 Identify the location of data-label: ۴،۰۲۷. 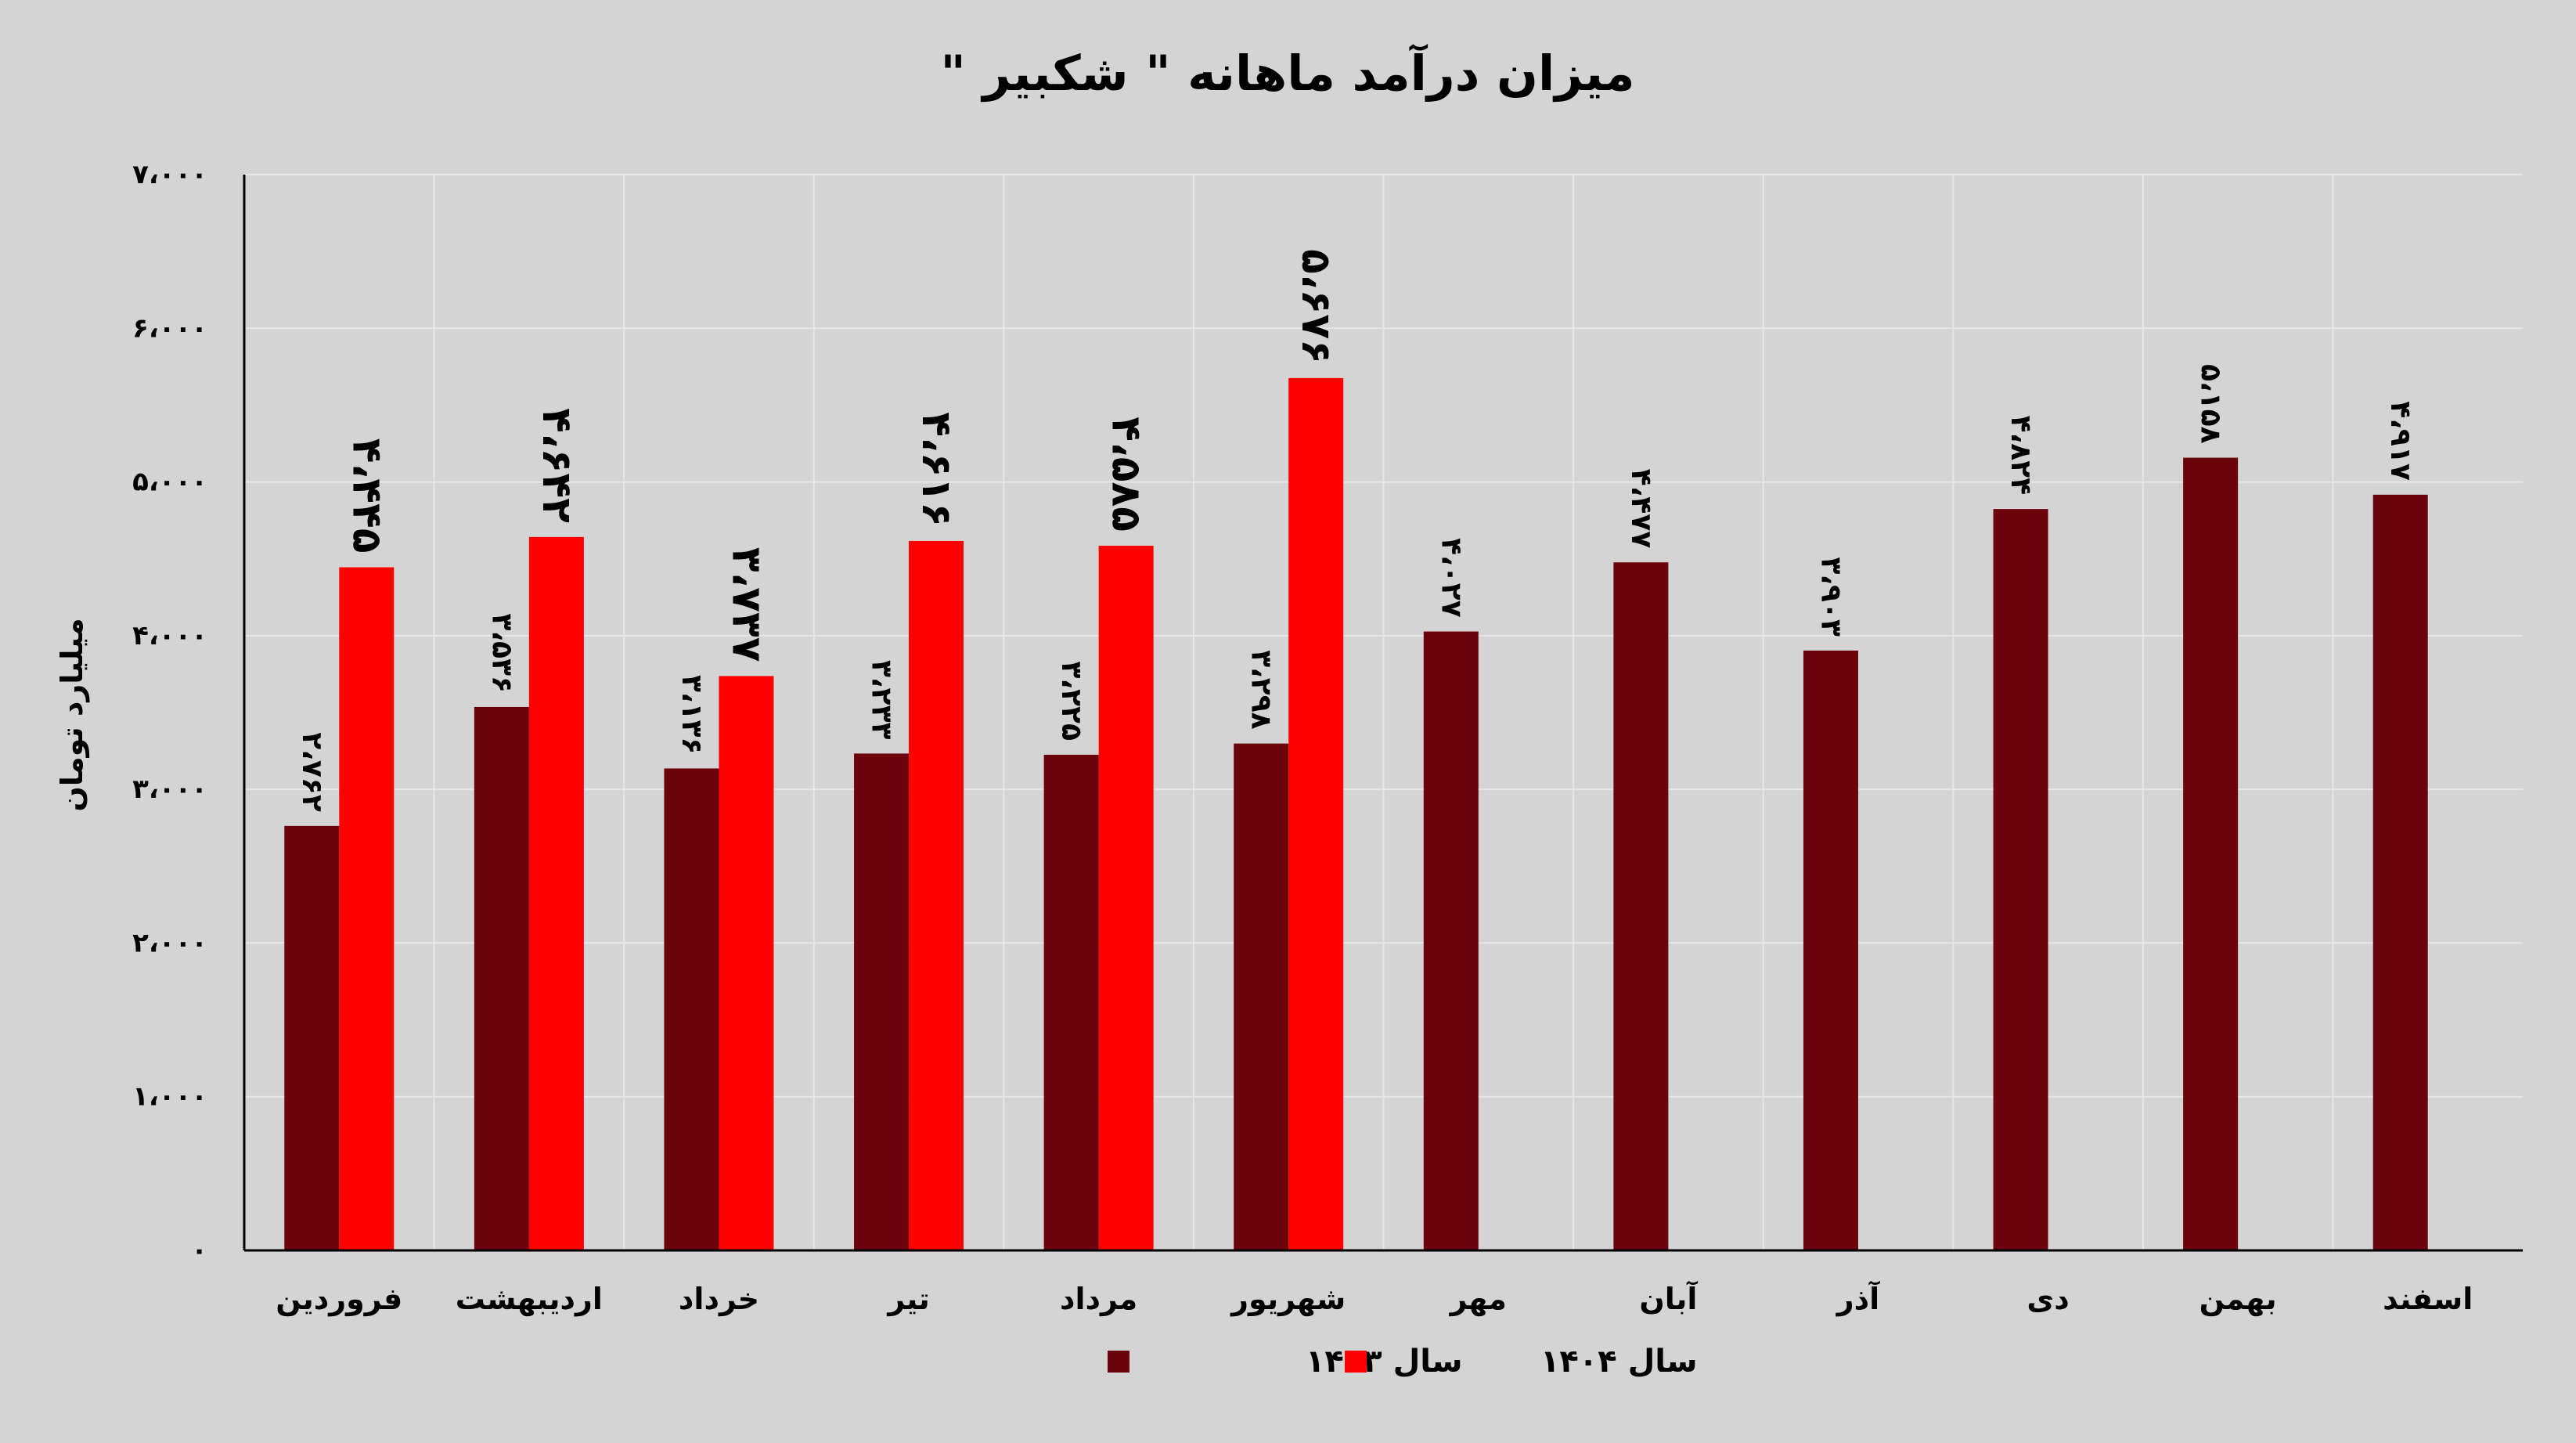
(1451, 578).